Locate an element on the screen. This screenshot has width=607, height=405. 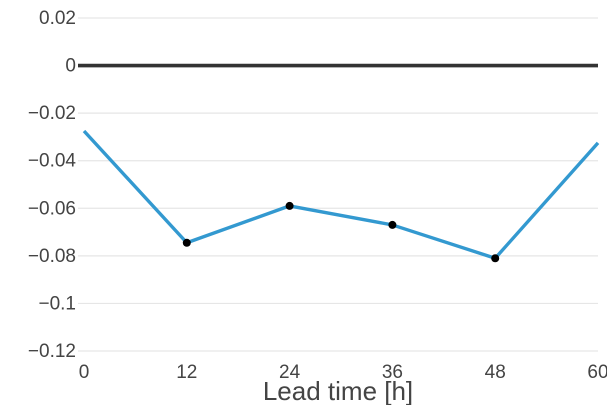
y-tick-label: −0.06 is located at coordinates (52, 208).